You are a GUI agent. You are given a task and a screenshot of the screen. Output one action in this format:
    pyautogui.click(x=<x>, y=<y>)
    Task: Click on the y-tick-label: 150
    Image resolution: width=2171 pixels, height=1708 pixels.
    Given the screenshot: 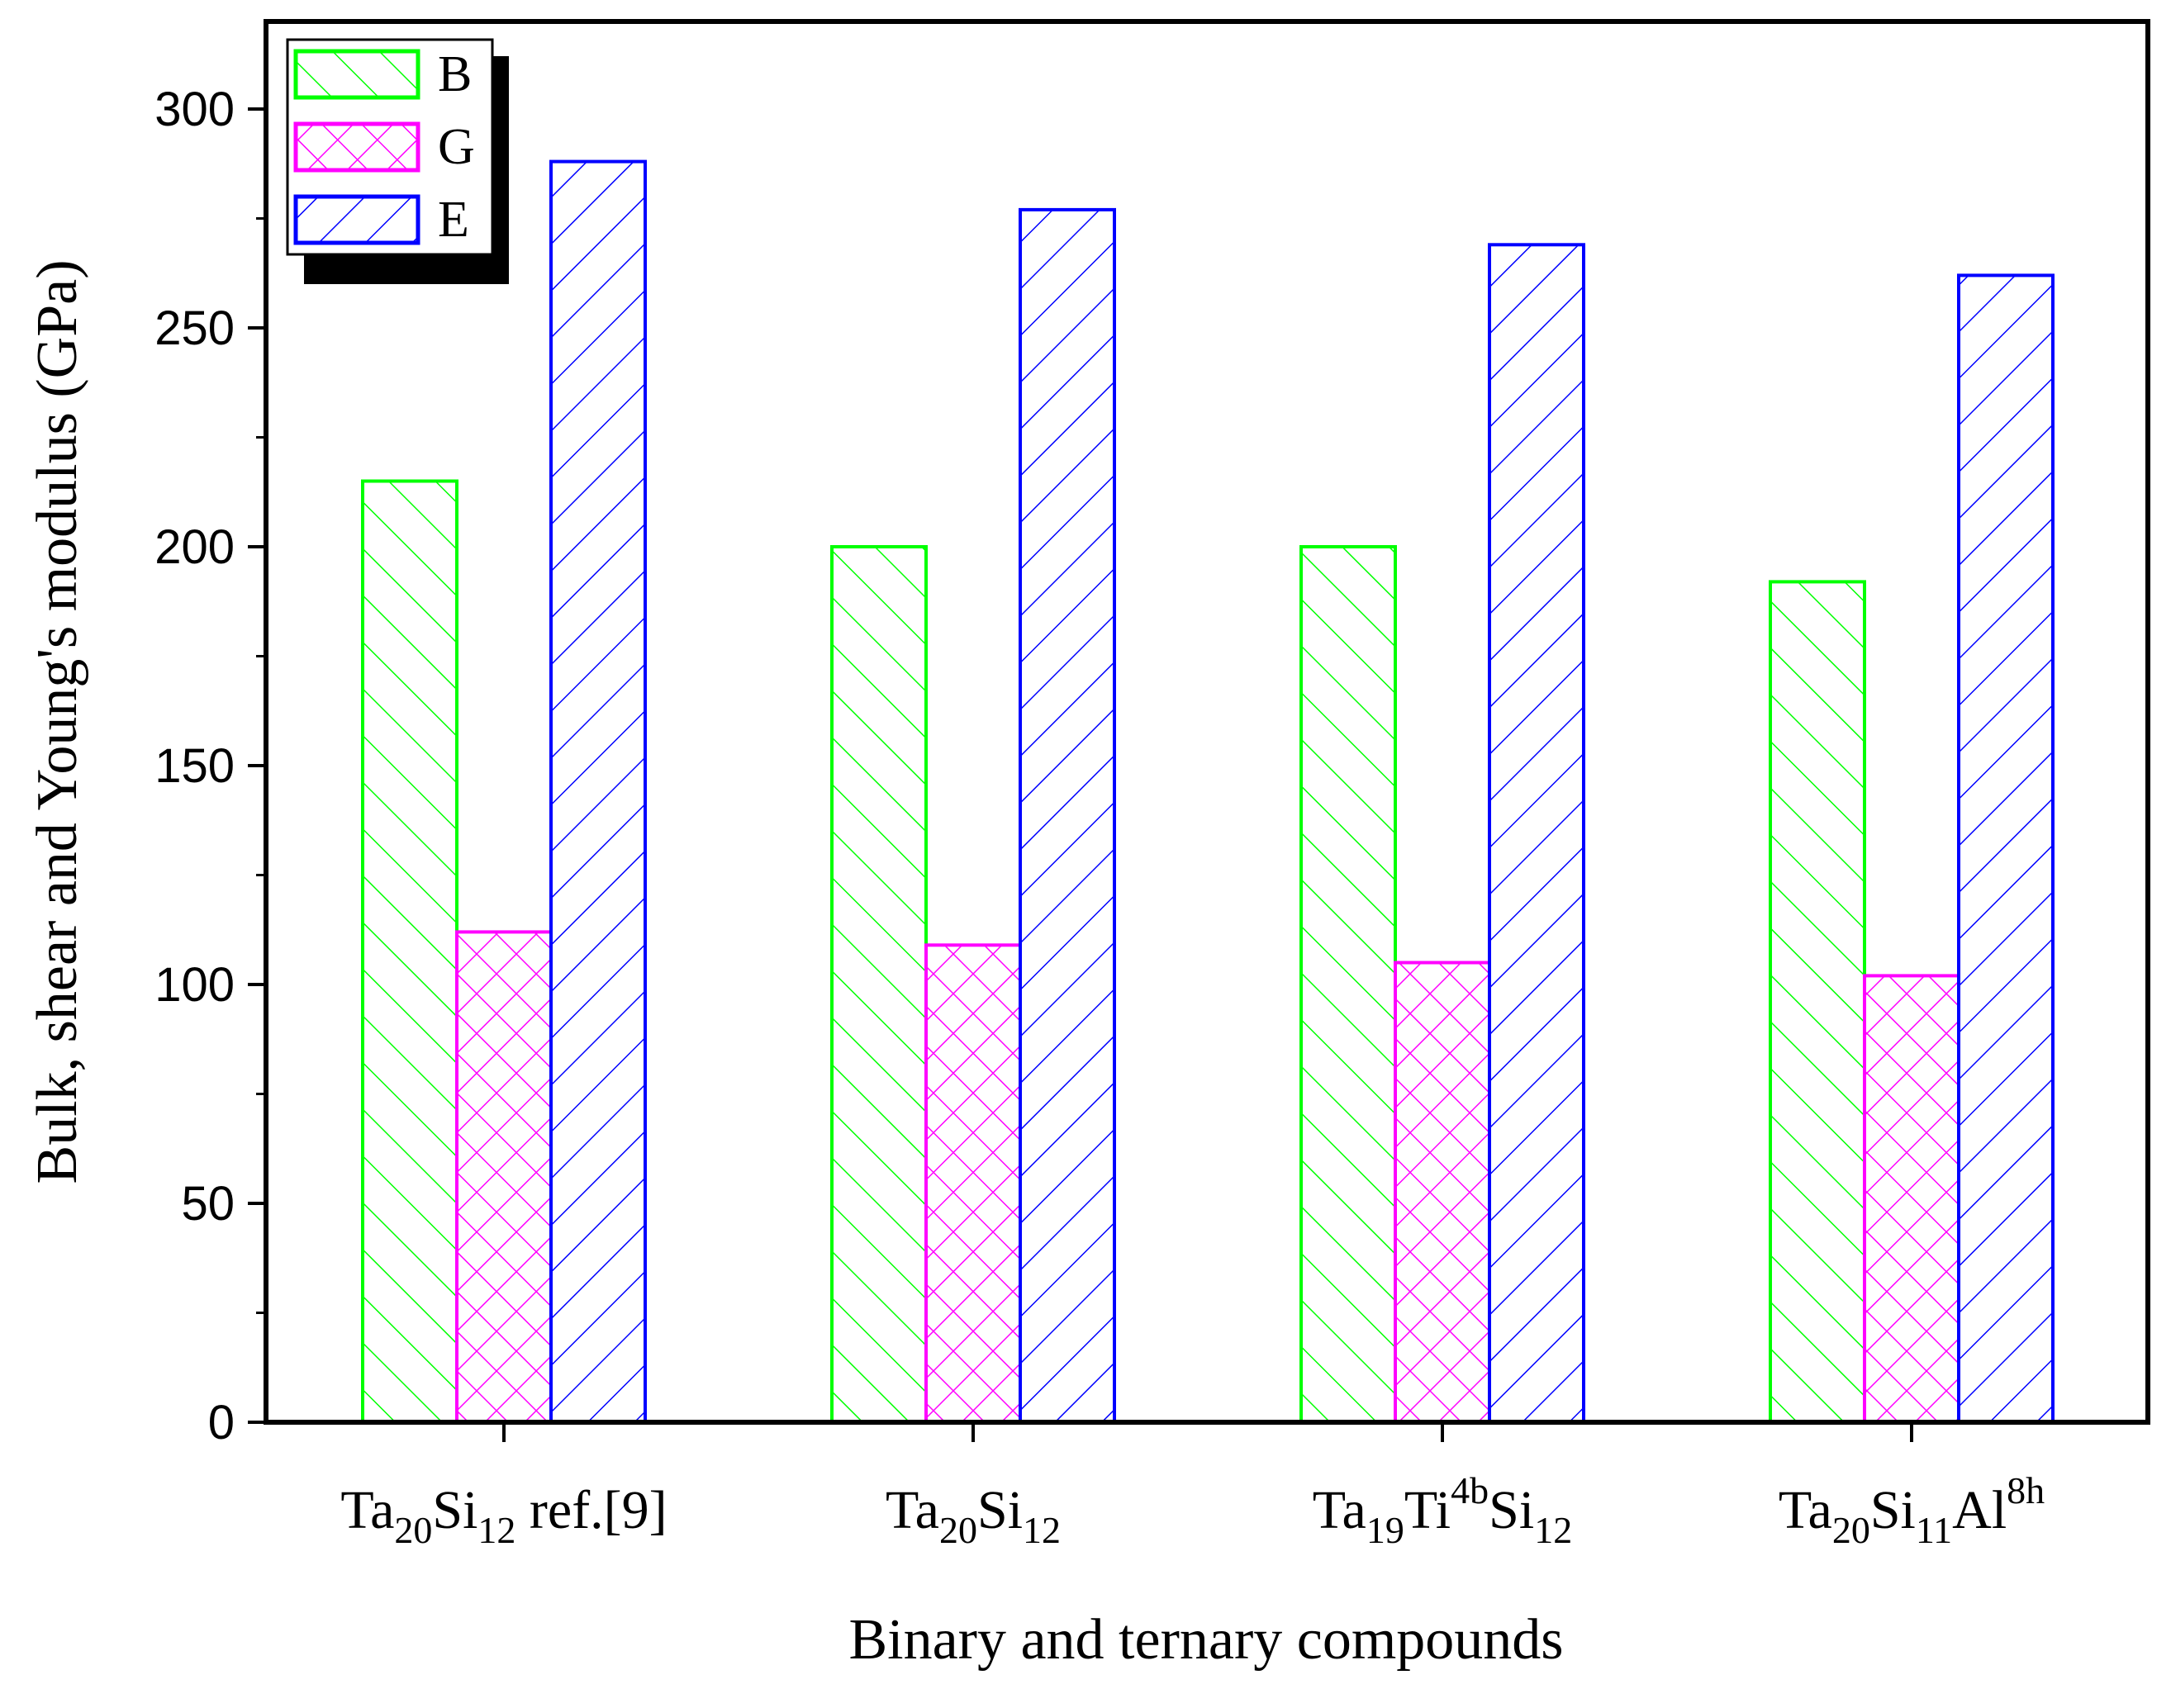 What is the action you would take?
    pyautogui.click(x=194, y=766)
    